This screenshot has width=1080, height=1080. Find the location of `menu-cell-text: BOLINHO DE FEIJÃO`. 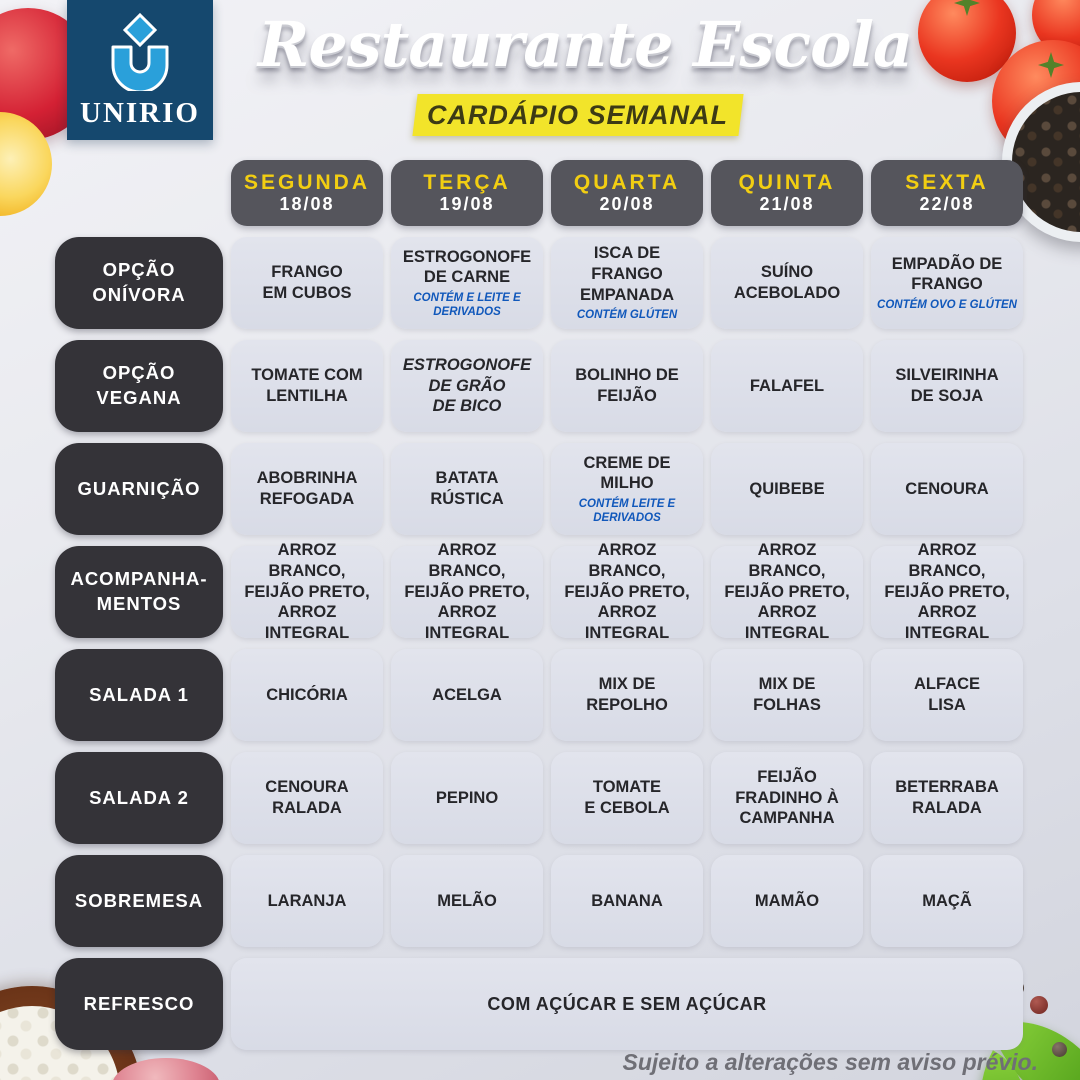

menu-cell-text: BOLINHO DE FEIJÃO is located at coordinates (627, 385).